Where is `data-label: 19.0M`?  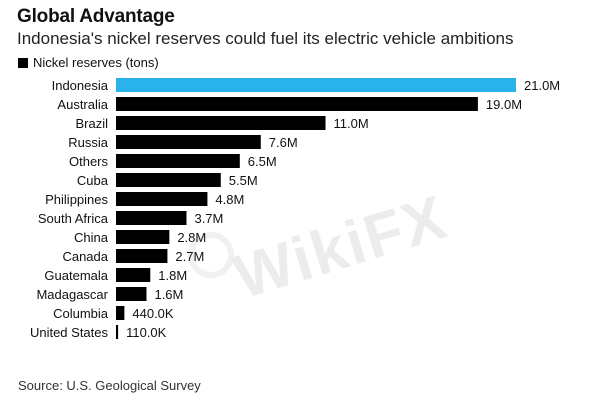
data-label: 19.0M is located at coordinates (504, 104).